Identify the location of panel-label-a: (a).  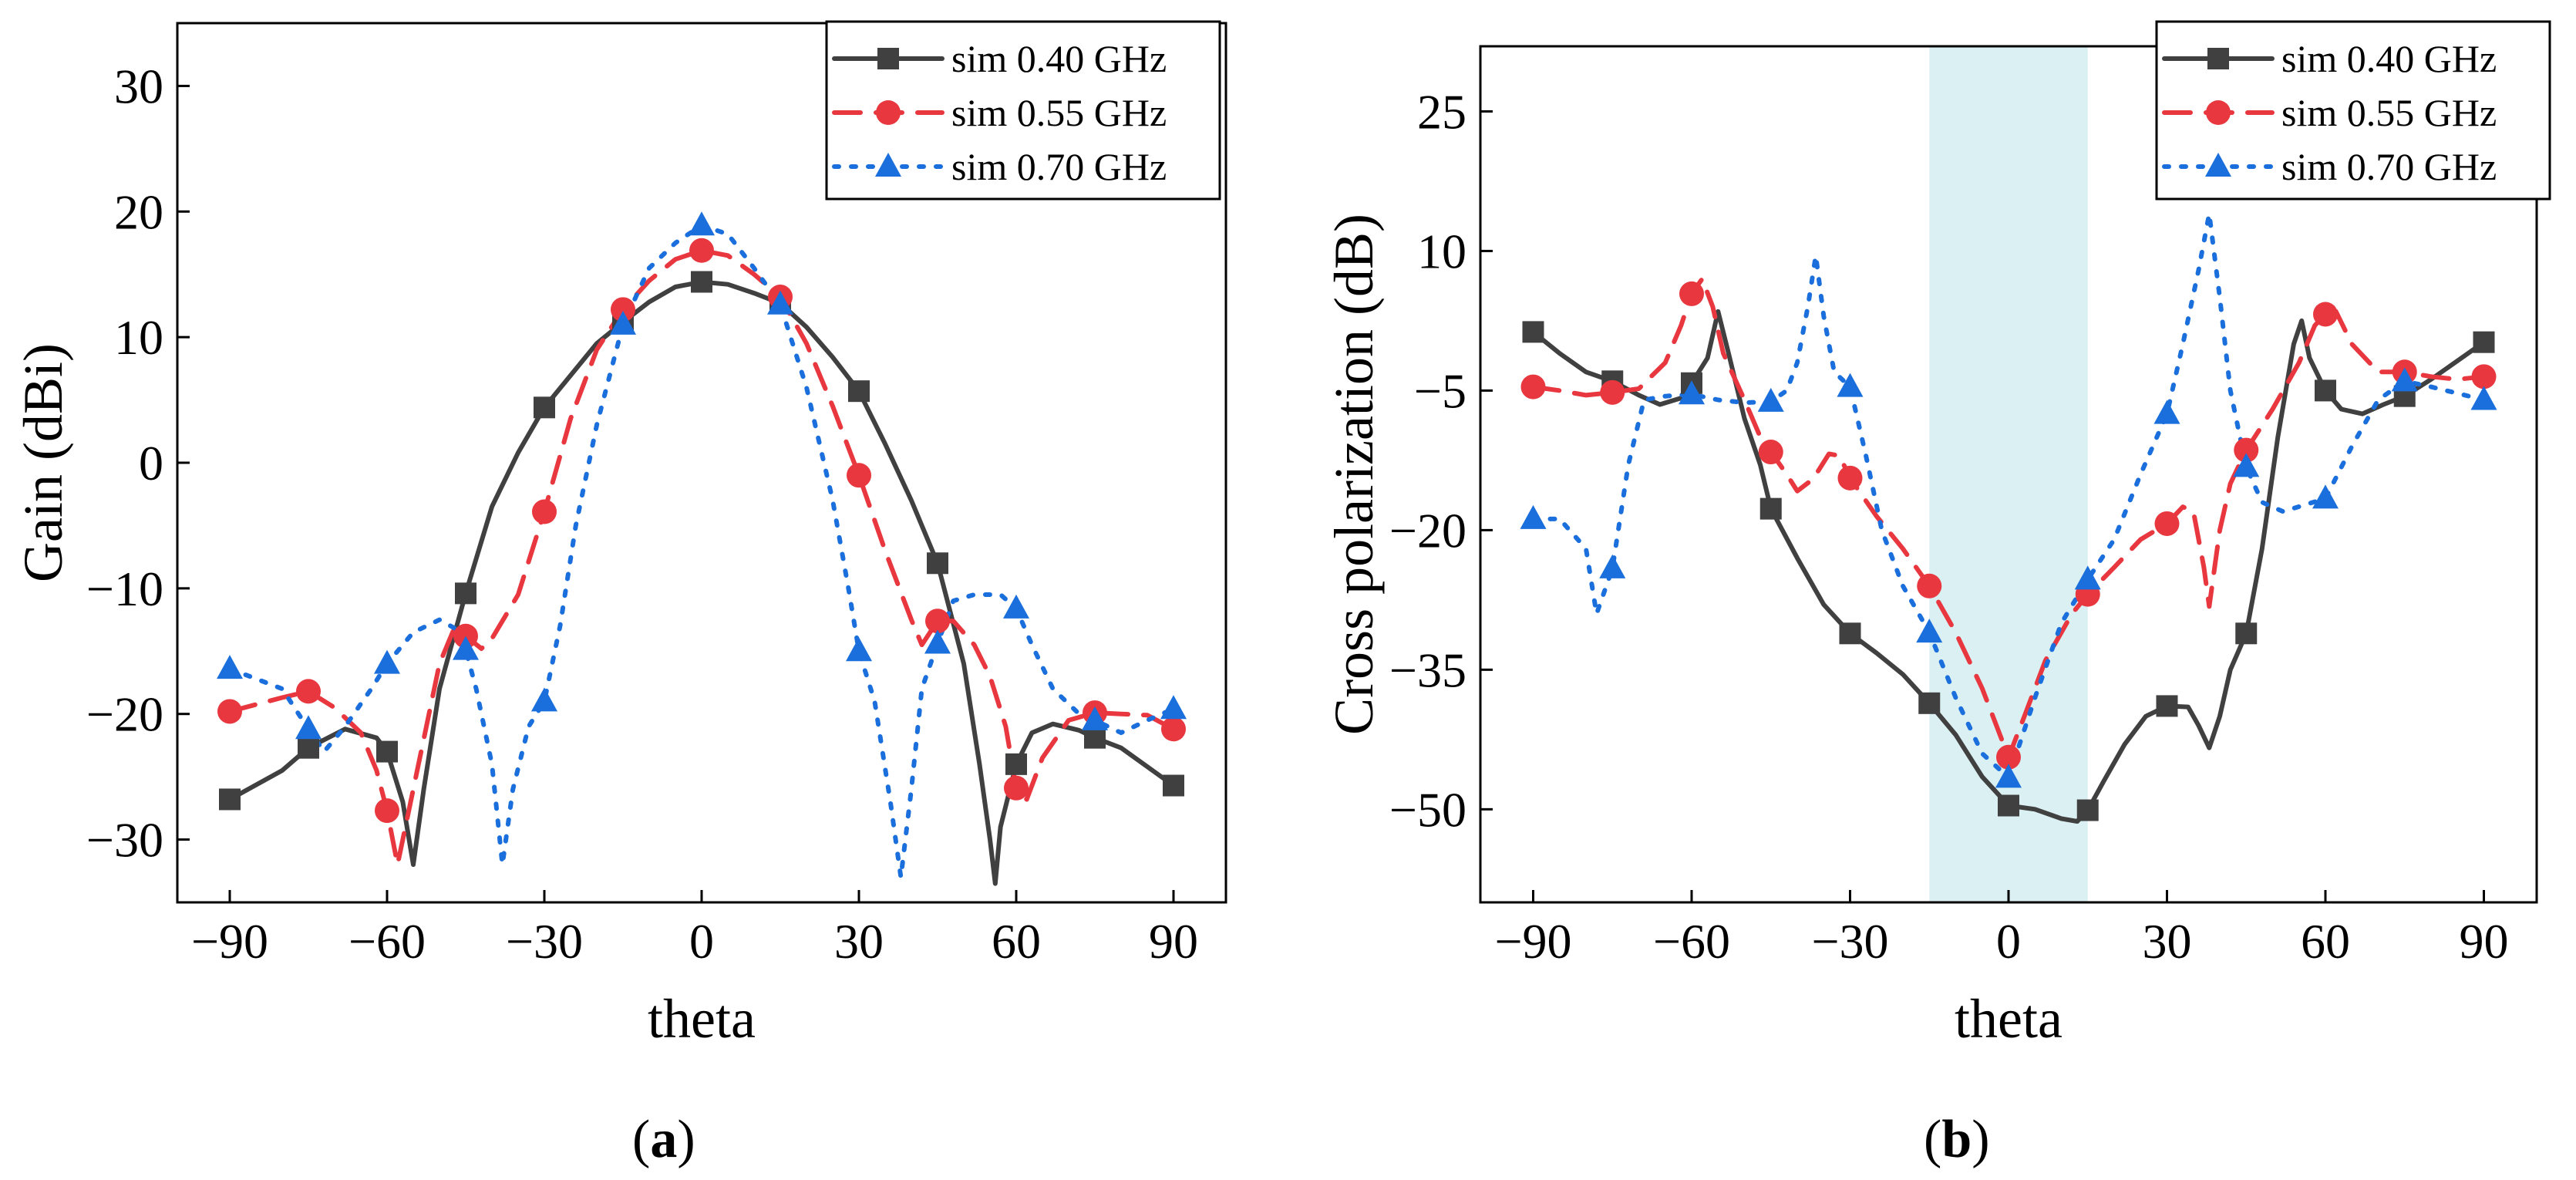
(663, 1140).